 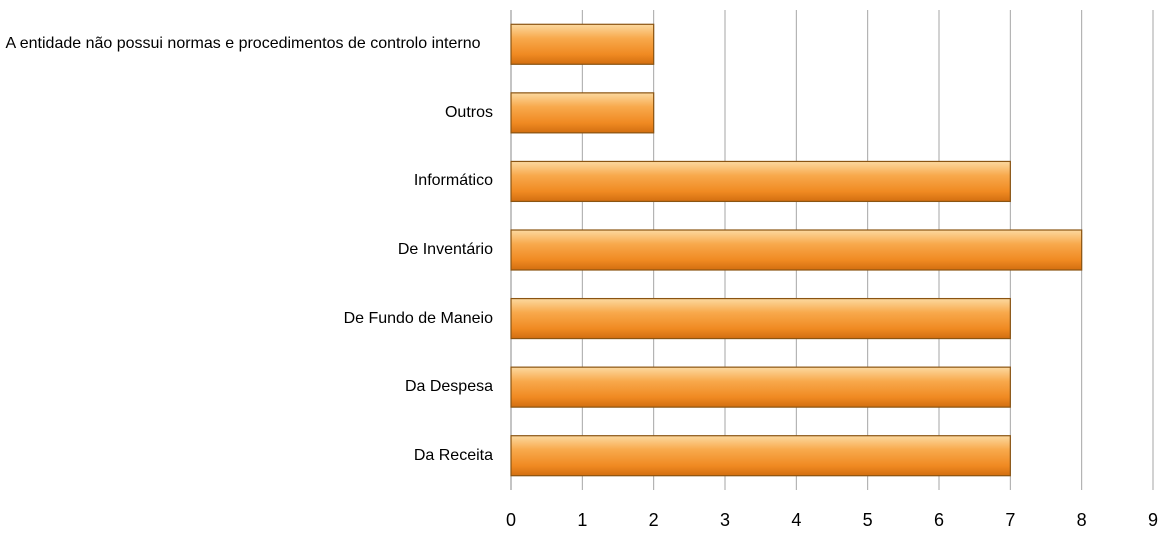 What do you see at coordinates (511, 520) in the screenshot?
I see `x-tick-label: 0` at bounding box center [511, 520].